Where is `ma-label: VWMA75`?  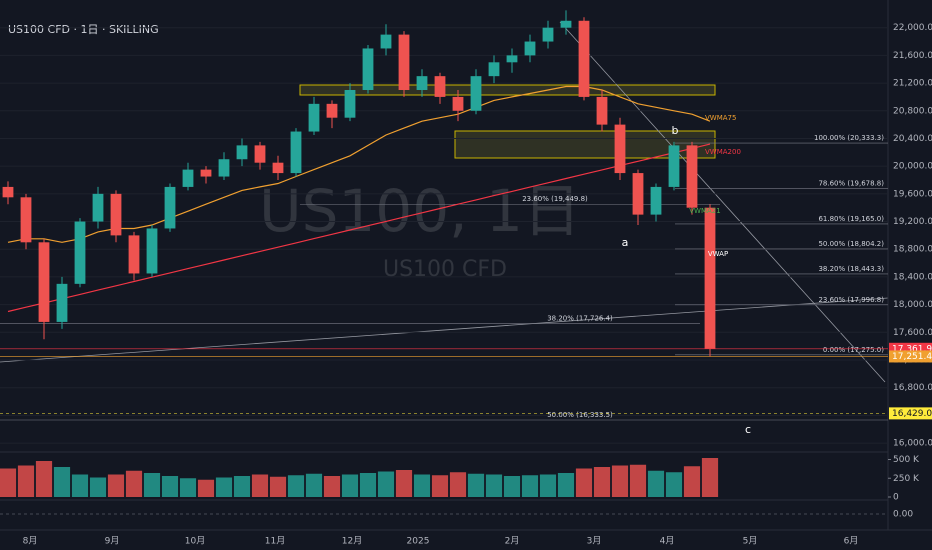 ma-label: VWMA75 is located at coordinates (720, 118).